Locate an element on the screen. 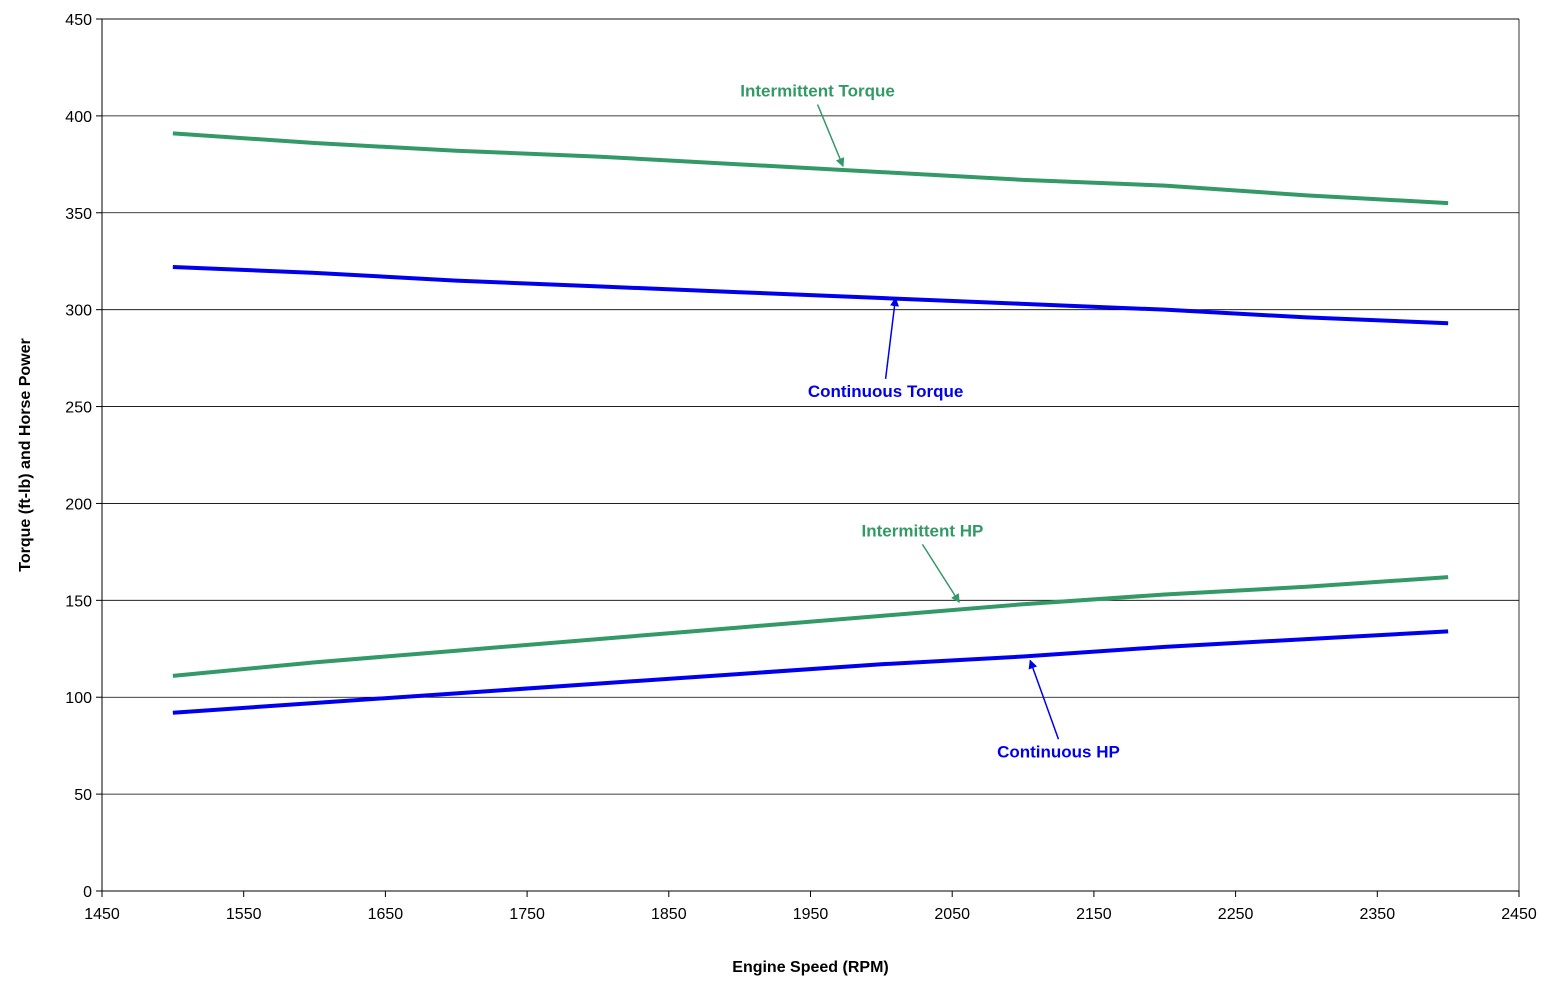 This screenshot has width=1553, height=981. x-tick-label: 2050 is located at coordinates (952, 914).